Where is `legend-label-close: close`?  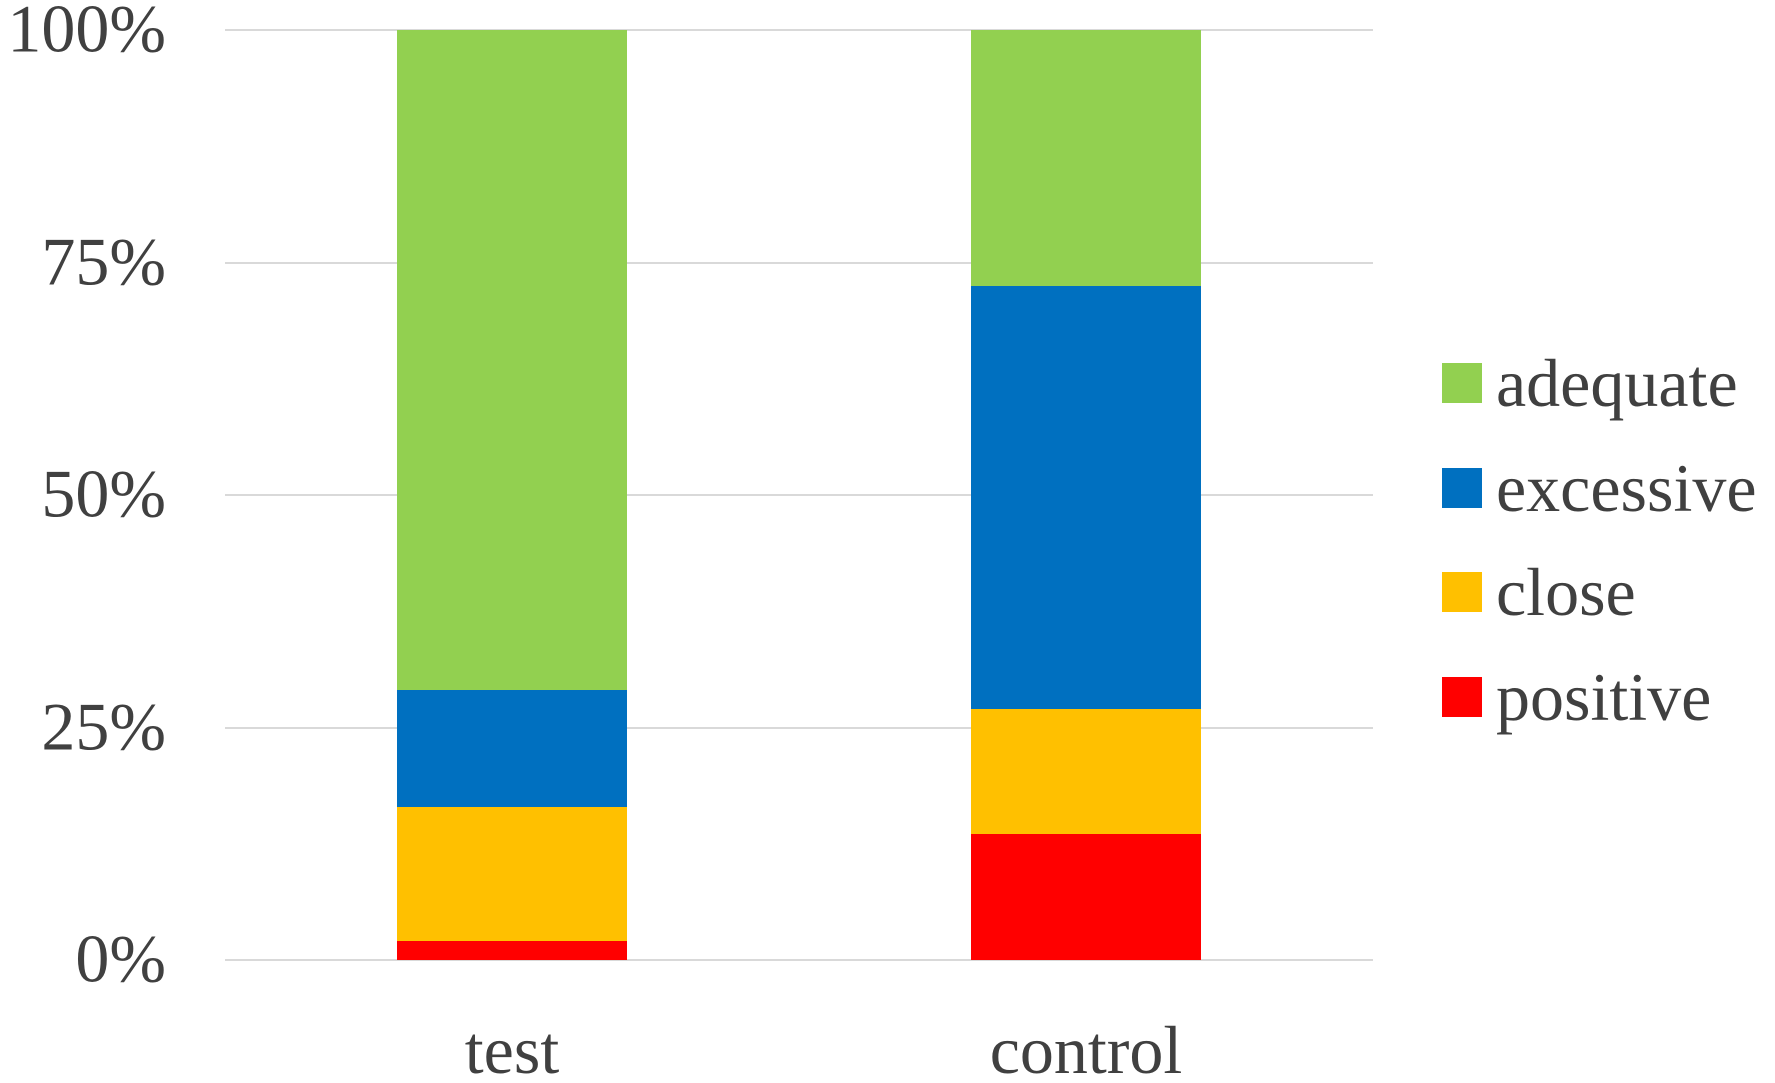 legend-label-close: close is located at coordinates (1566, 592).